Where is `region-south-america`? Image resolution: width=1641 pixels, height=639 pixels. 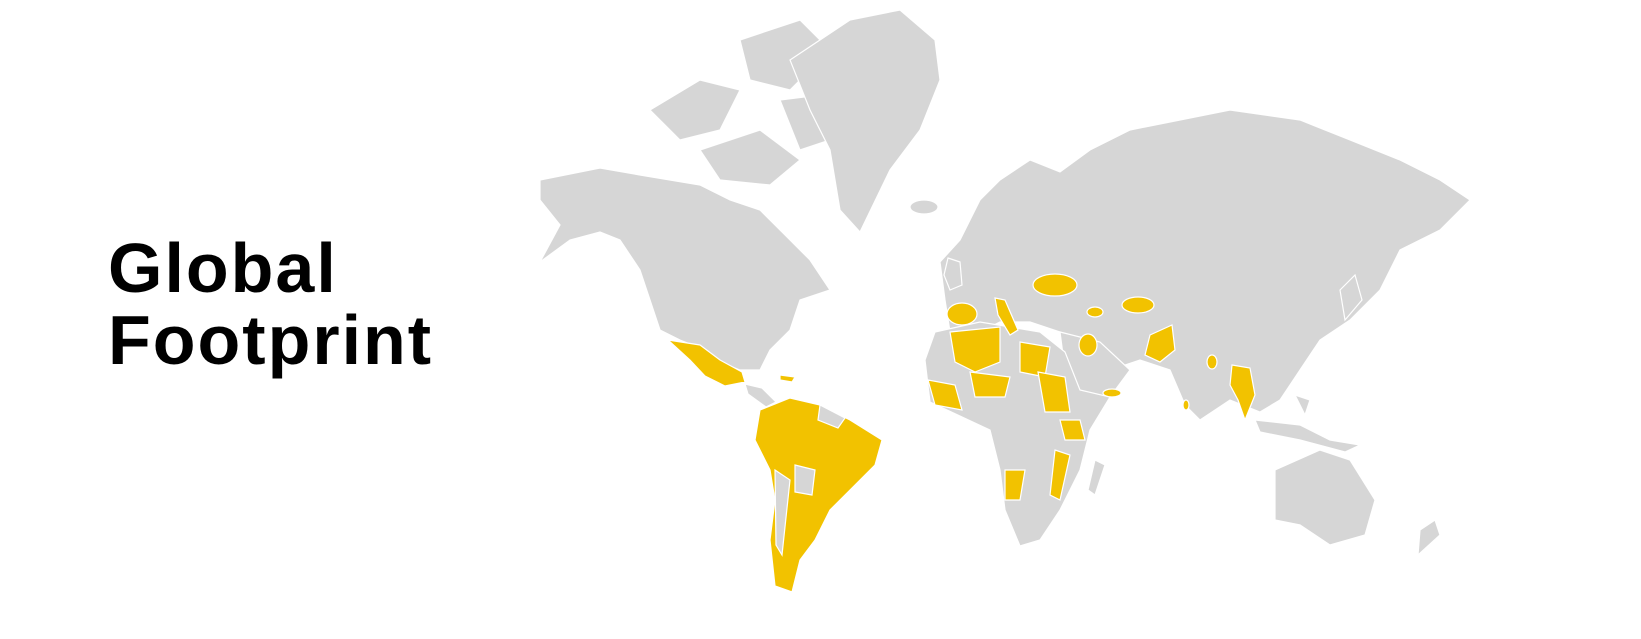 region-south-america is located at coordinates (818, 495).